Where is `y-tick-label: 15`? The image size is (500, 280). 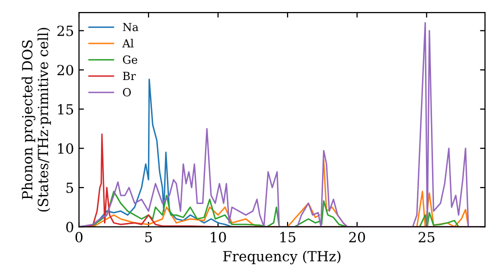
y-tick-label: 15 is located at coordinates (66, 109).